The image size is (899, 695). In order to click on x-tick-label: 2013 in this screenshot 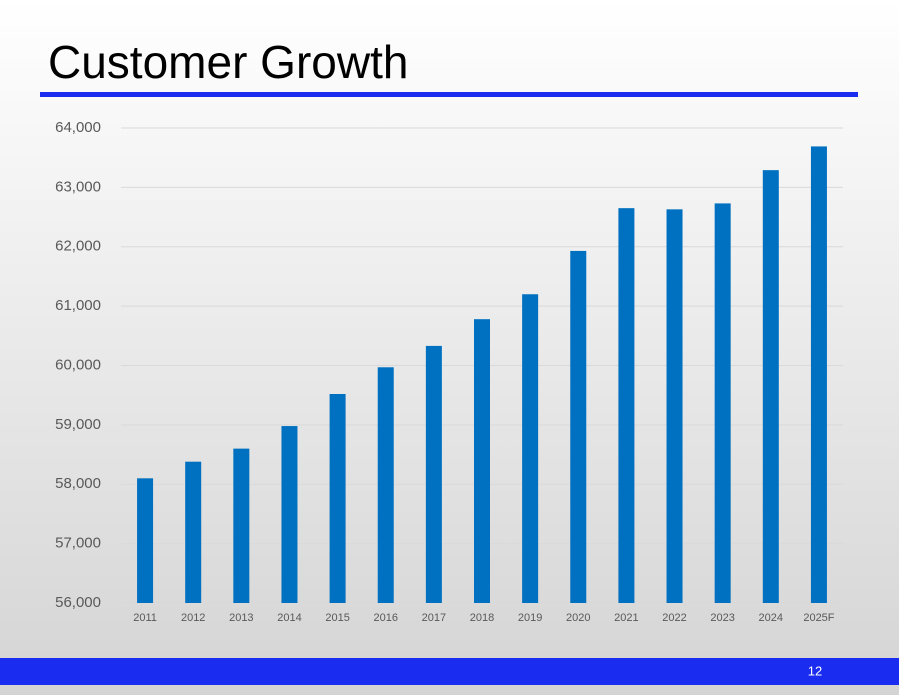, I will do `click(241, 618)`.